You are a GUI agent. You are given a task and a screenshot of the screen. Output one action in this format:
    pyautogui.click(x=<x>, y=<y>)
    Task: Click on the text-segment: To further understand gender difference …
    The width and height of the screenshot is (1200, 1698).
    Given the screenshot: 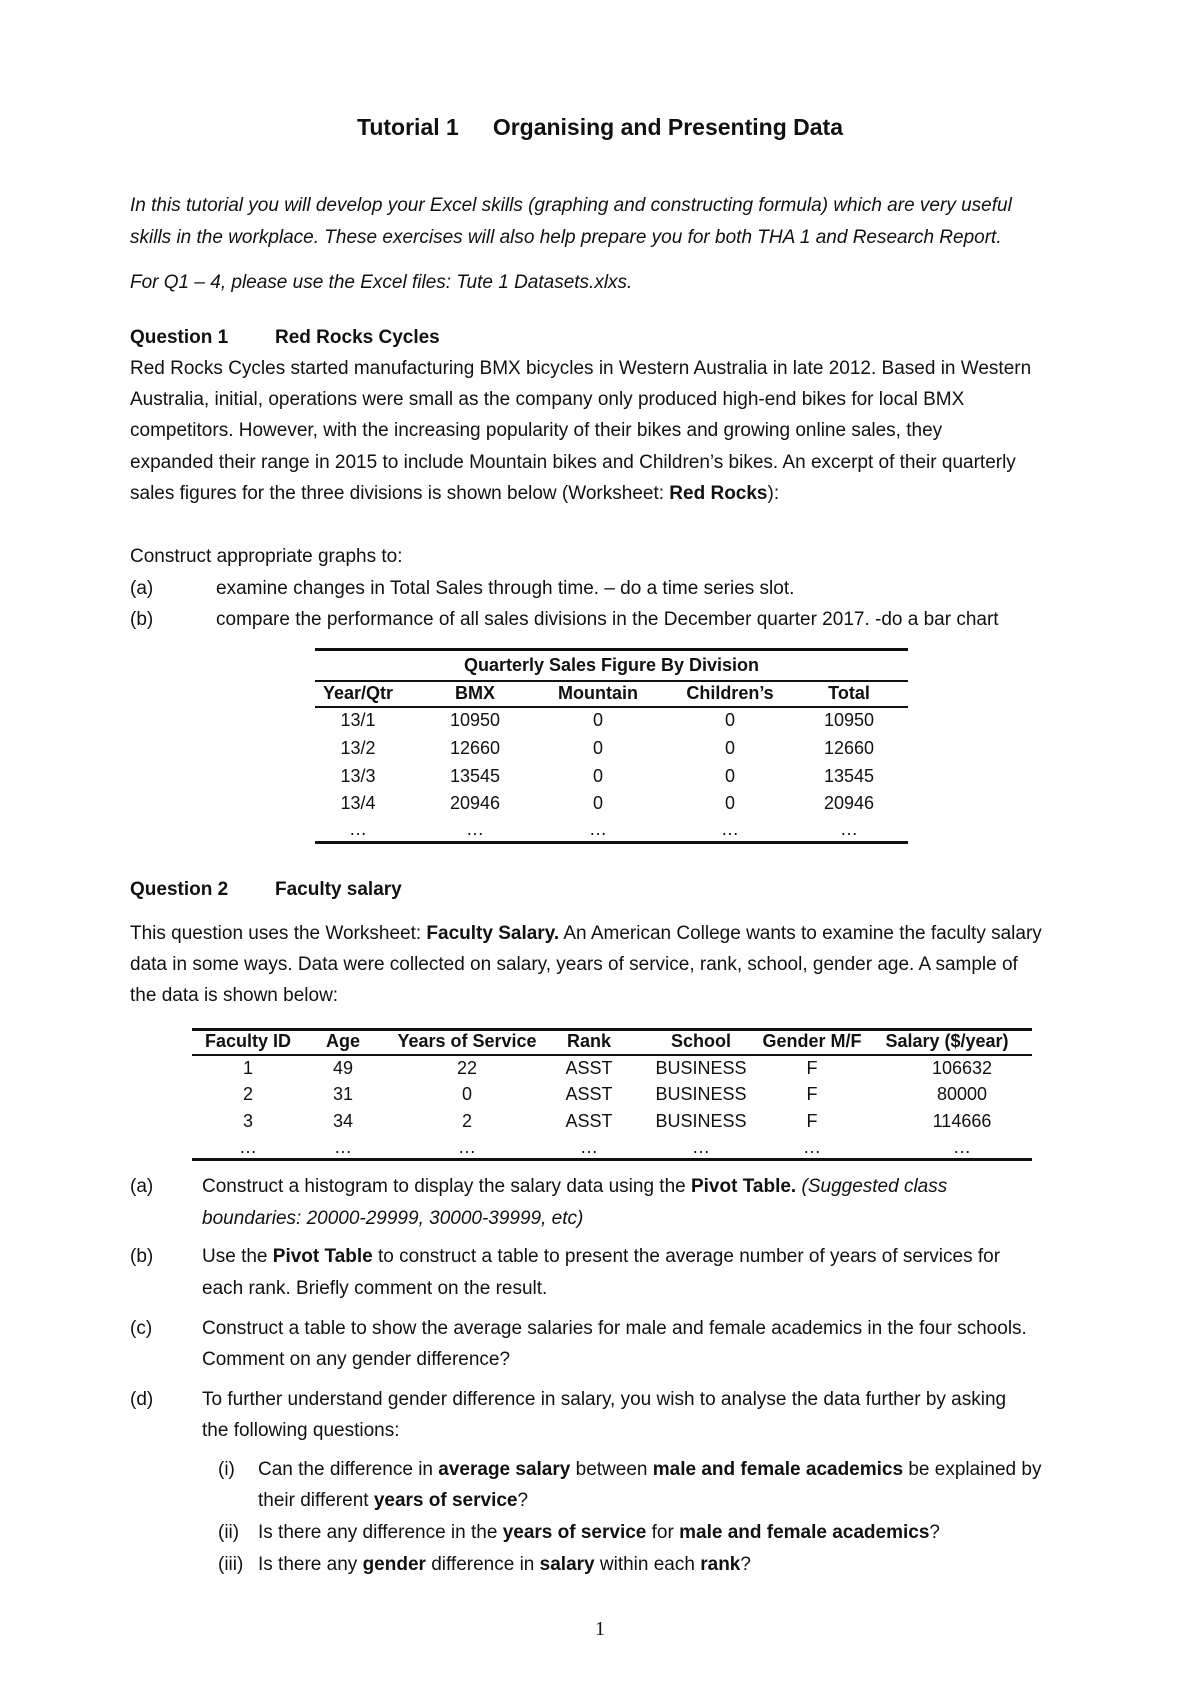 What is the action you would take?
    pyautogui.click(x=604, y=1399)
    